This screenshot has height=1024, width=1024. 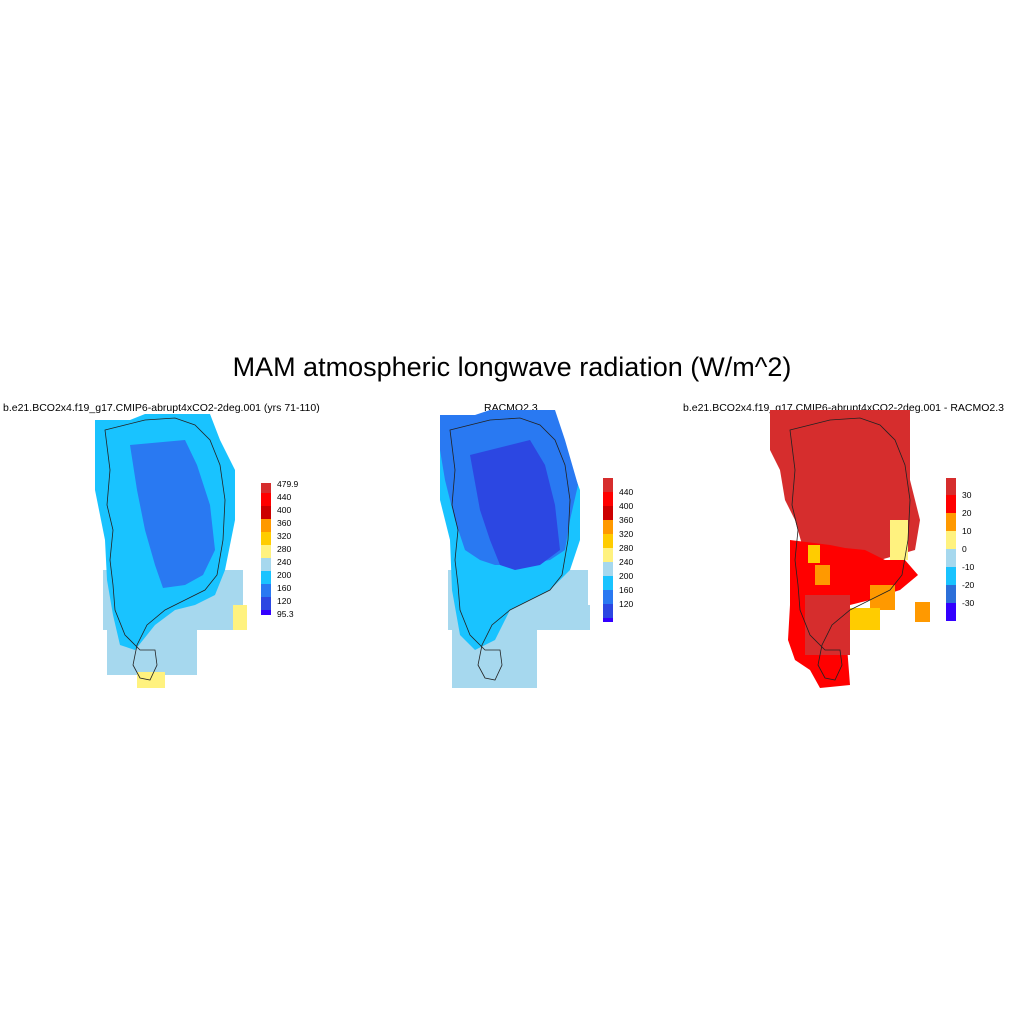 I want to click on cell-light-blue-east, so click(x=584, y=617).